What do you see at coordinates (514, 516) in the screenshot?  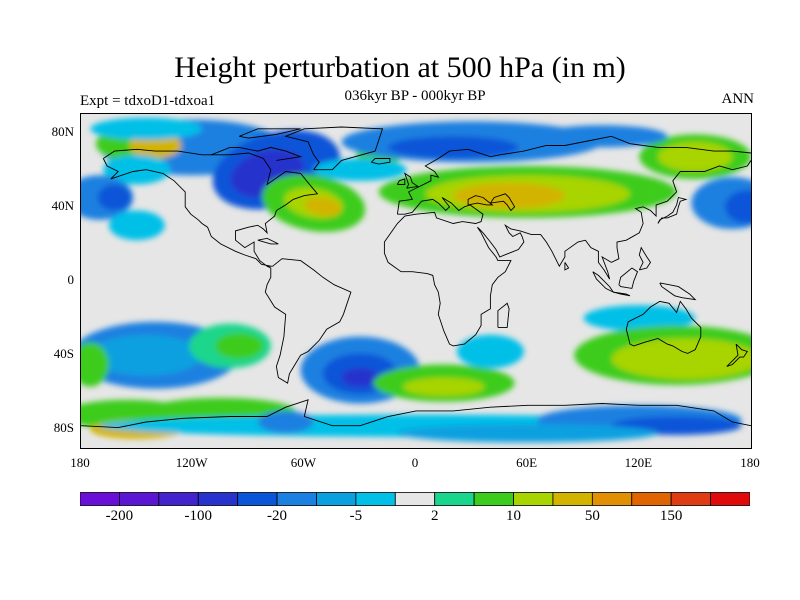 I see `colorbar-tick-label: 10` at bounding box center [514, 516].